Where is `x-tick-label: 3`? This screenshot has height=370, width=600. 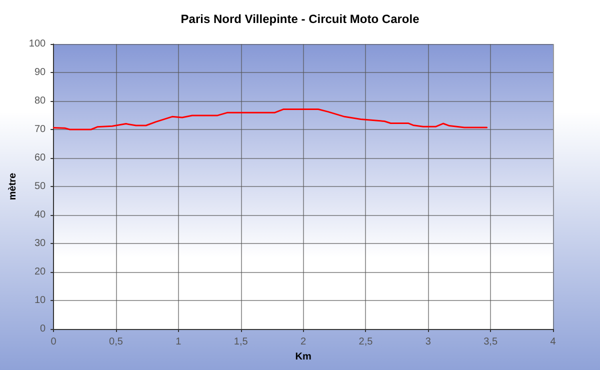
x-tick-label: 3 is located at coordinates (428, 342).